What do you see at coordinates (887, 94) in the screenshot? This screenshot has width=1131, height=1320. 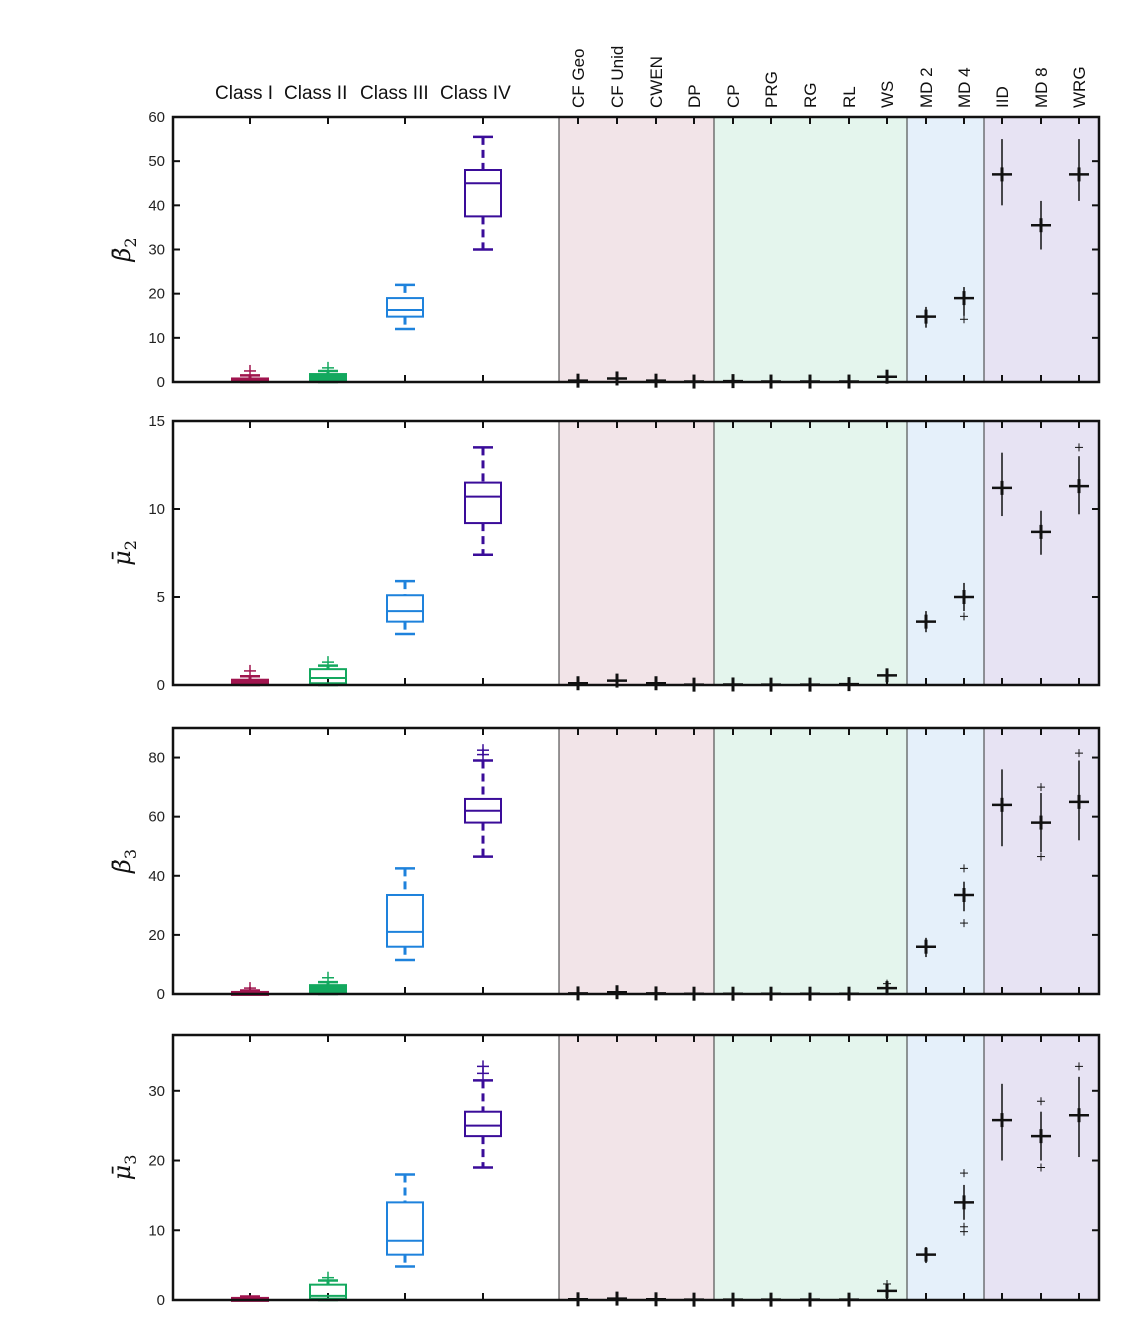 I see `model-label: WS` at bounding box center [887, 94].